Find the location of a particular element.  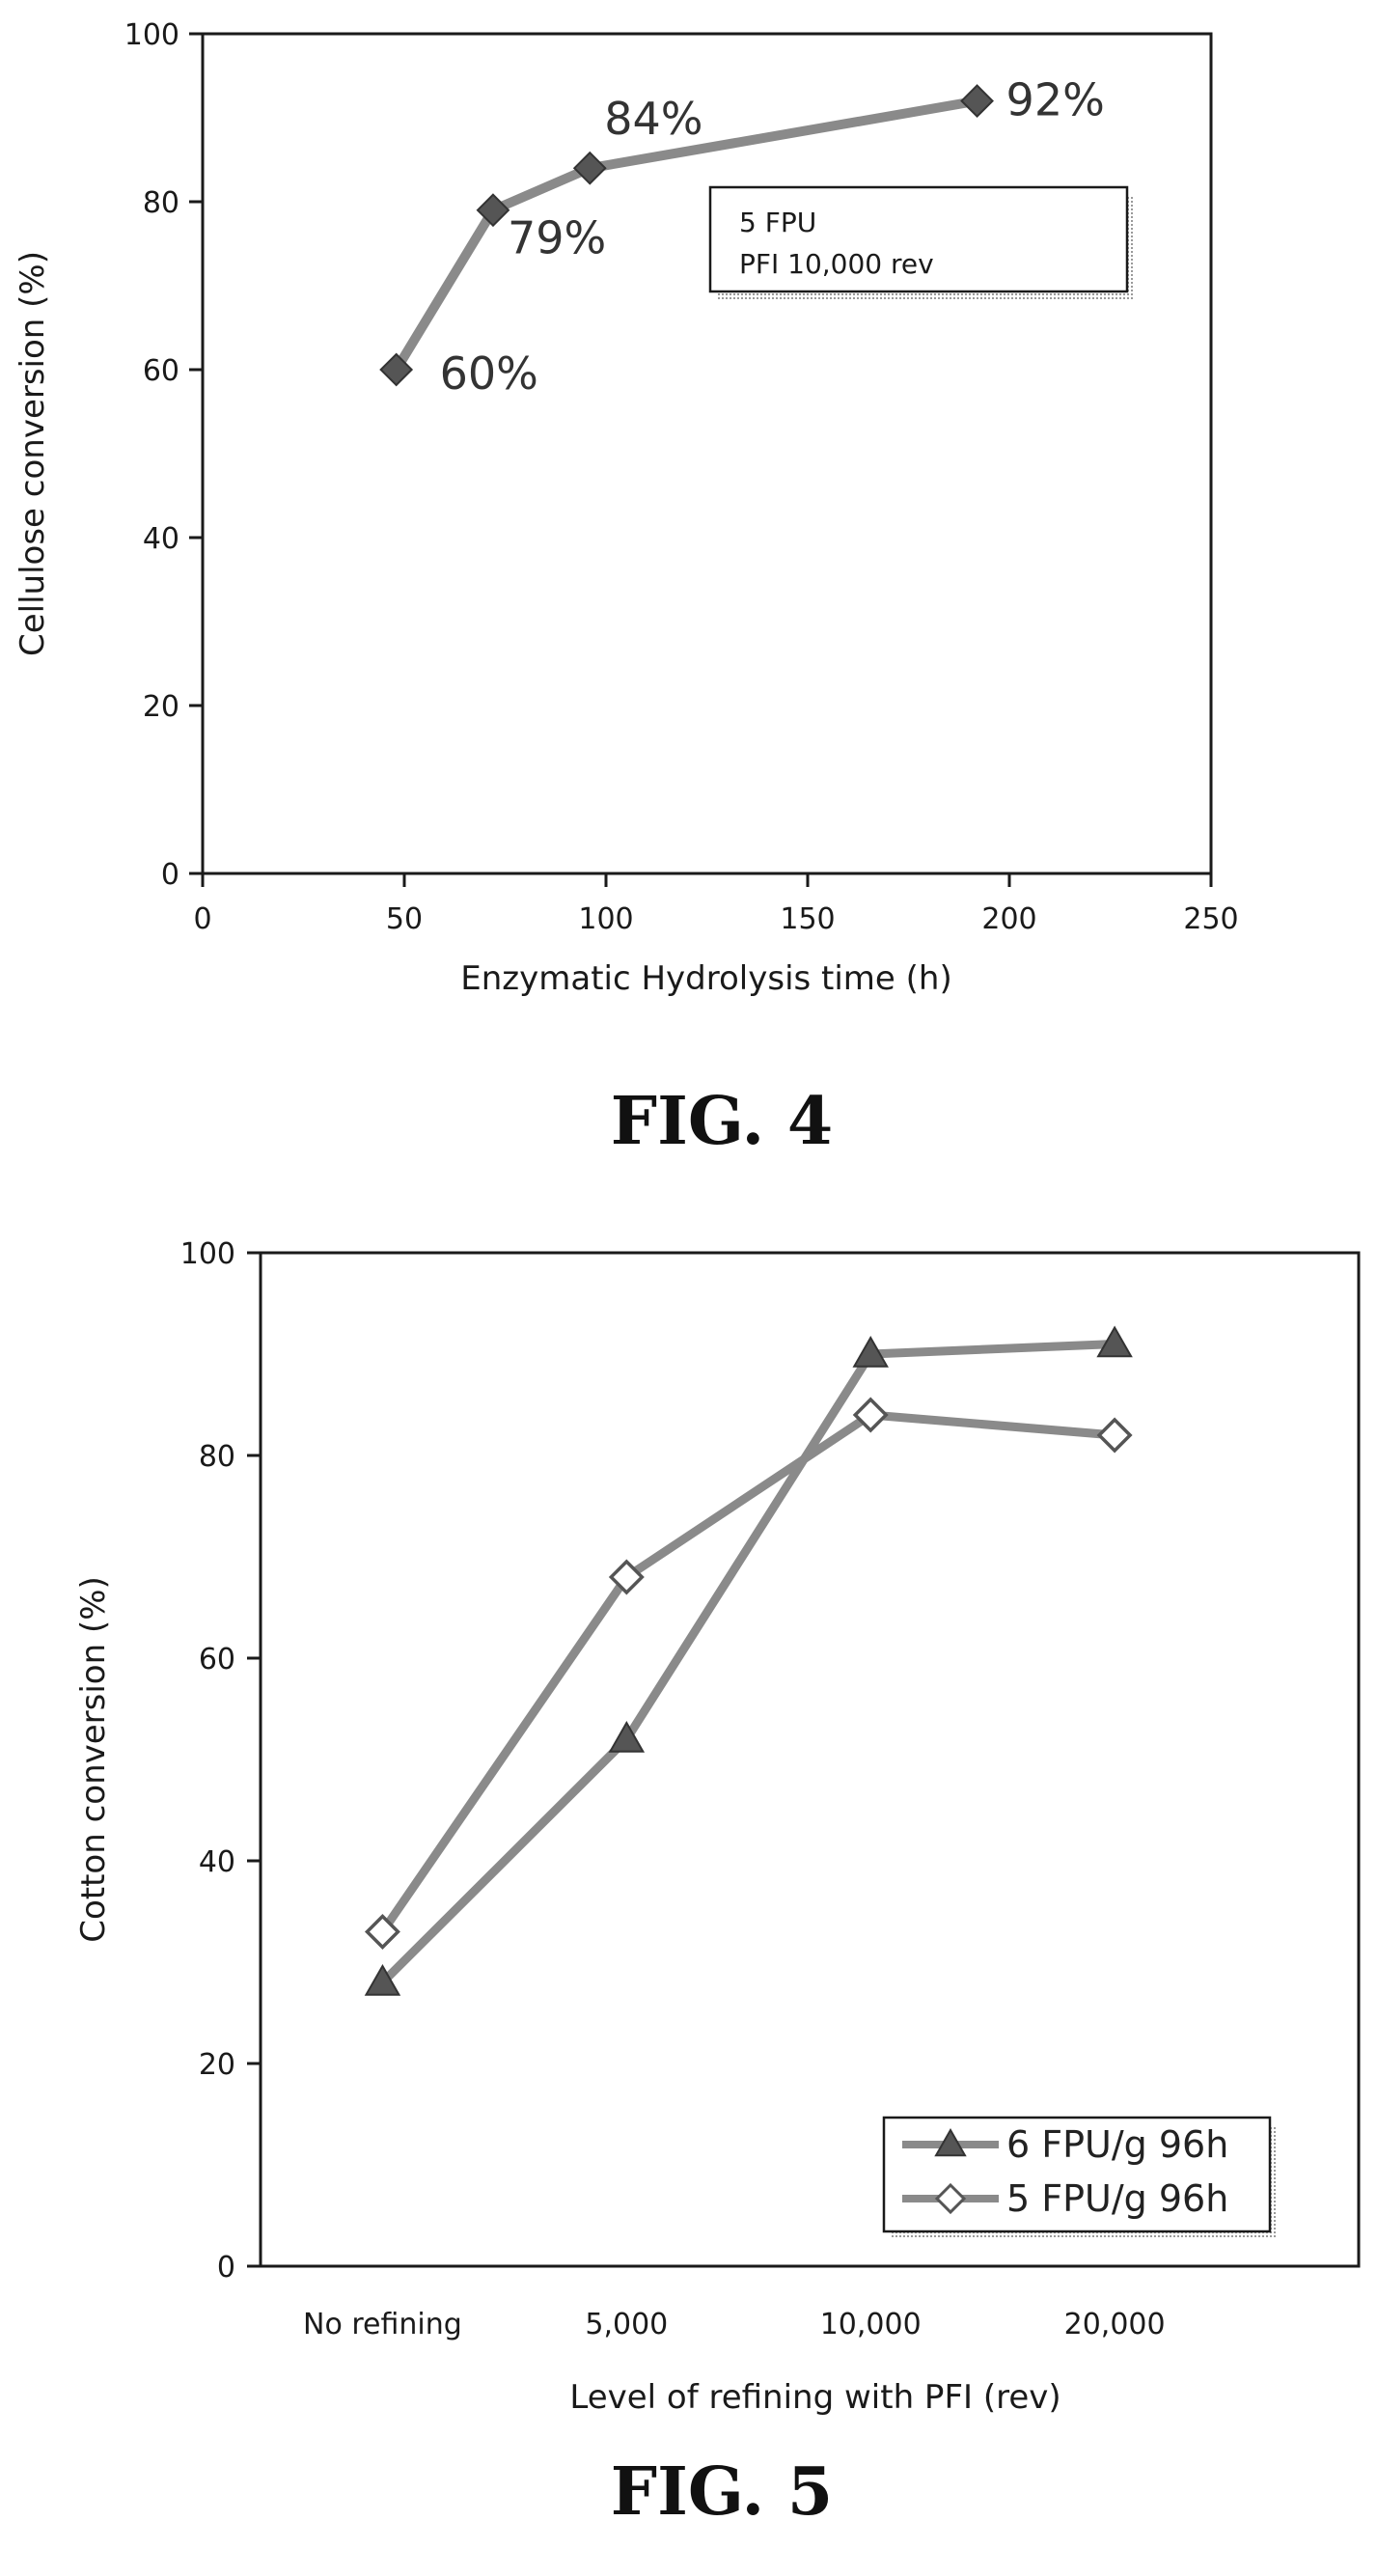

fig4-caption: FIG. 4 is located at coordinates (722, 1121).